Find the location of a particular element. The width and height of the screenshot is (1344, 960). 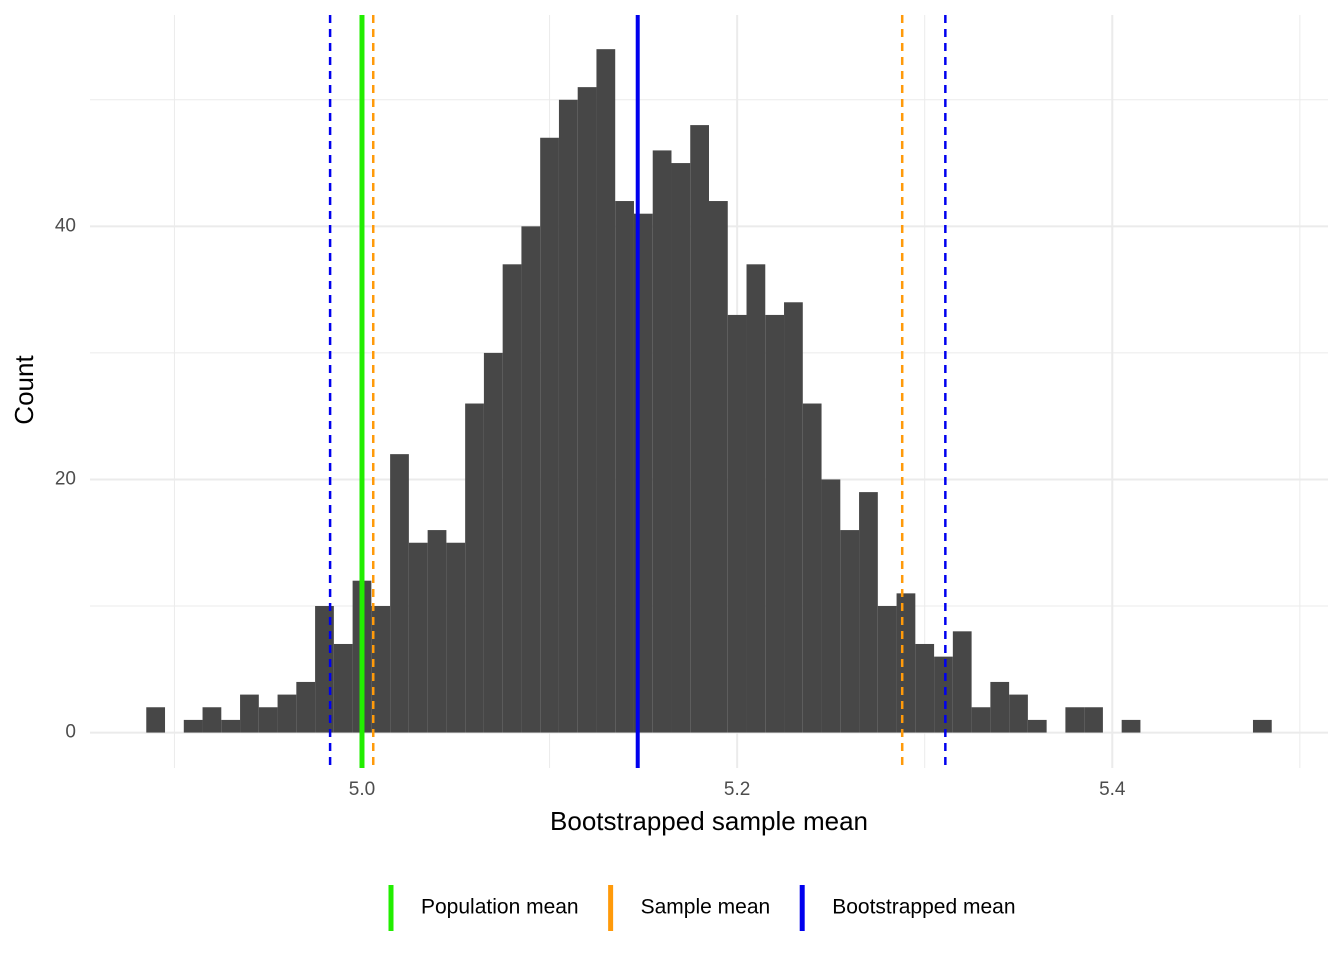

legend-label: Bootstrapped mean is located at coordinates (923, 907).